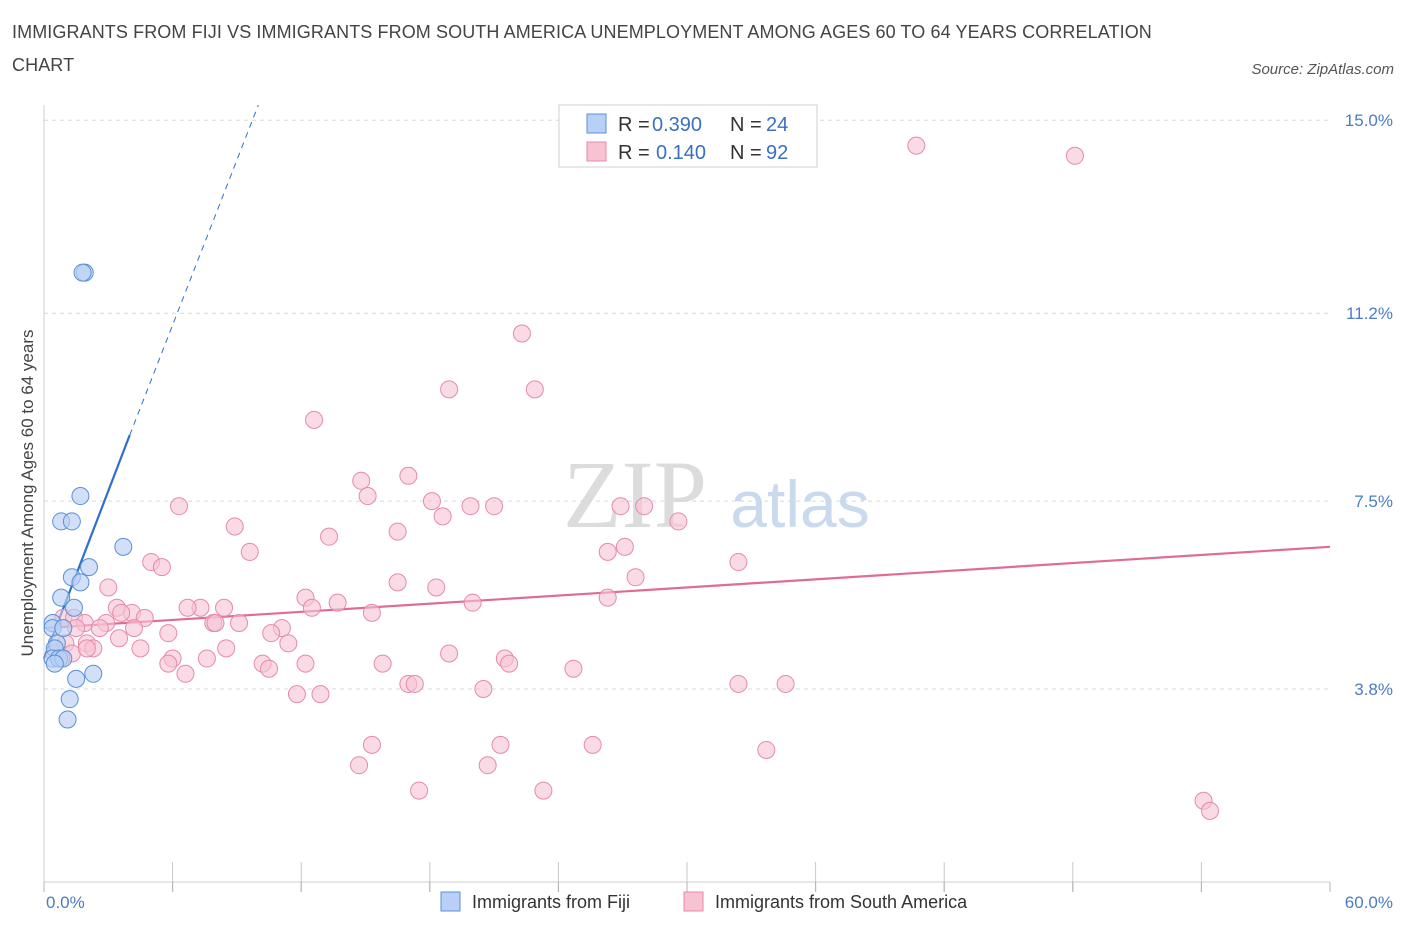 Image resolution: width=1406 pixels, height=930 pixels. What do you see at coordinates (27, 493) in the screenshot?
I see `y-axis-label: Unemployment Among Ages 60 to 64 years` at bounding box center [27, 493].